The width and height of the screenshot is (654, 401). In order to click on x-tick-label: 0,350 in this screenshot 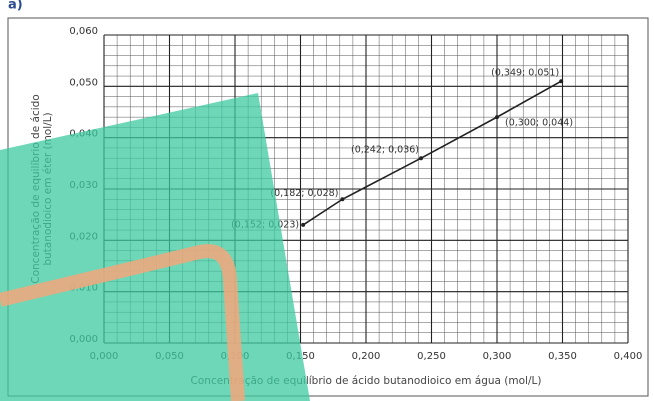, I will do `click(562, 356)`.